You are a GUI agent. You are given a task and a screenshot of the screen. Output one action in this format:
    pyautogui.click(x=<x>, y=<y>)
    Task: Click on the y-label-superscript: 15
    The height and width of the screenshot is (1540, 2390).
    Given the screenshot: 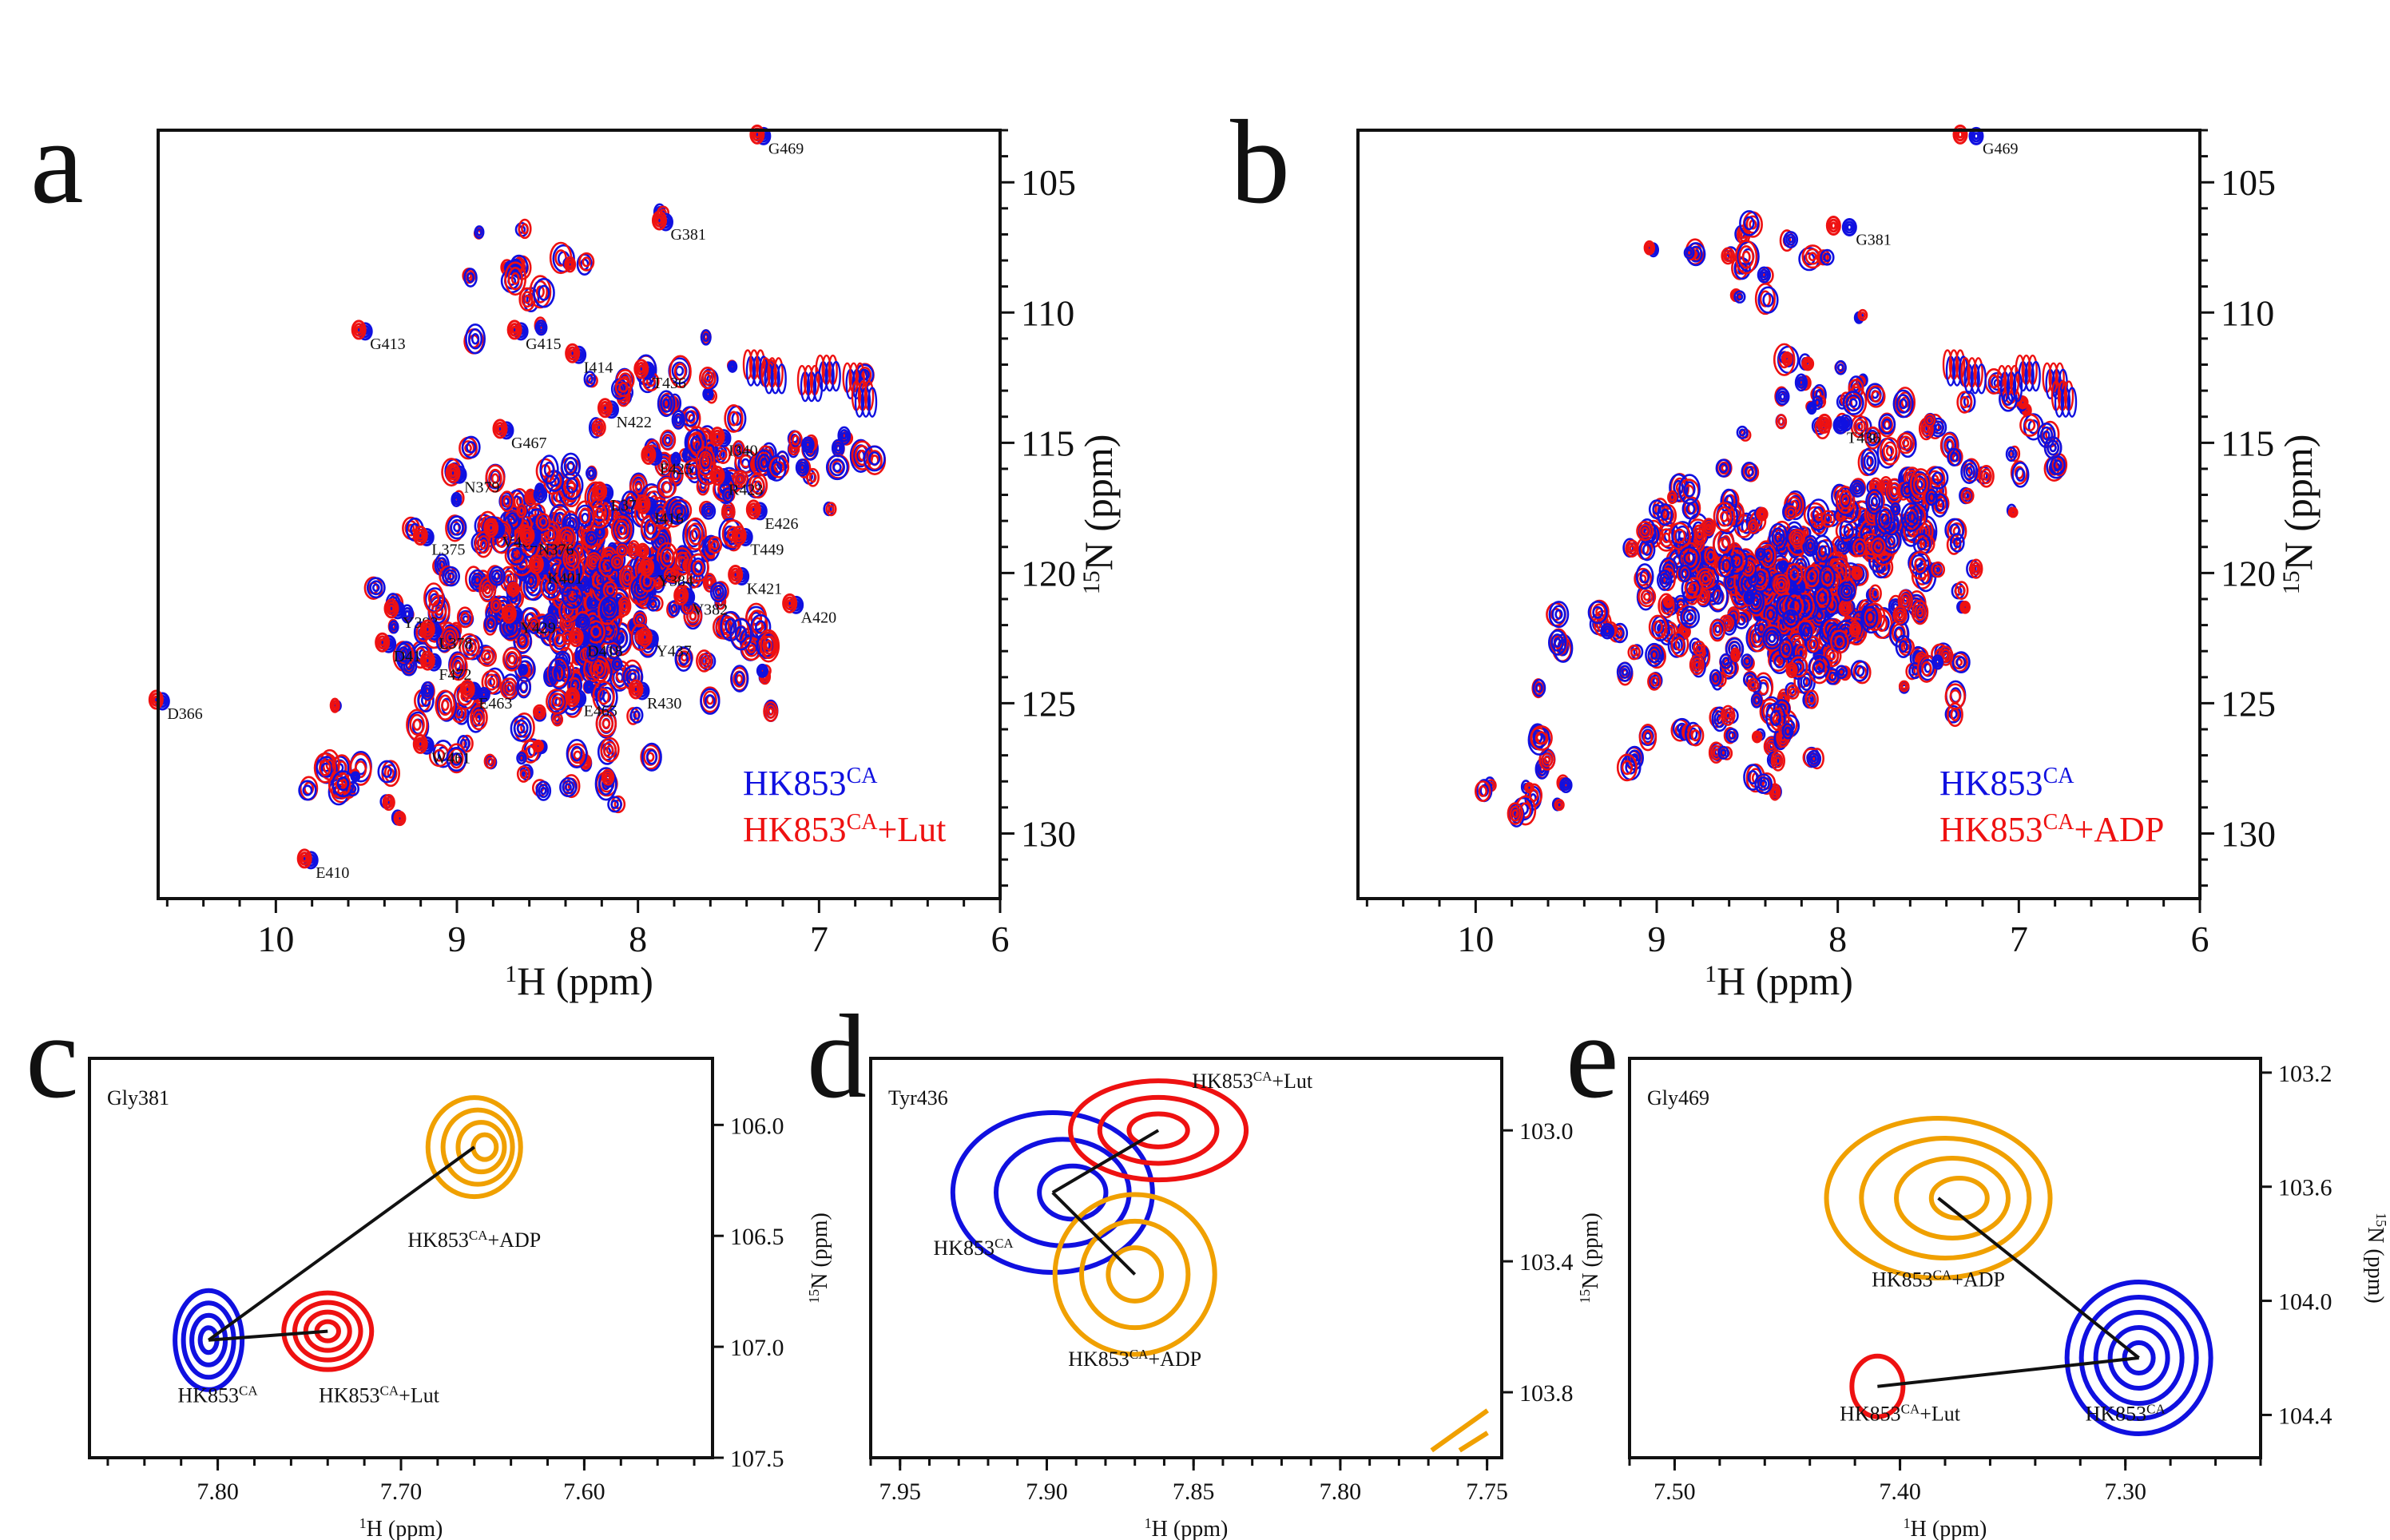 What is the action you would take?
    pyautogui.click(x=1091, y=582)
    